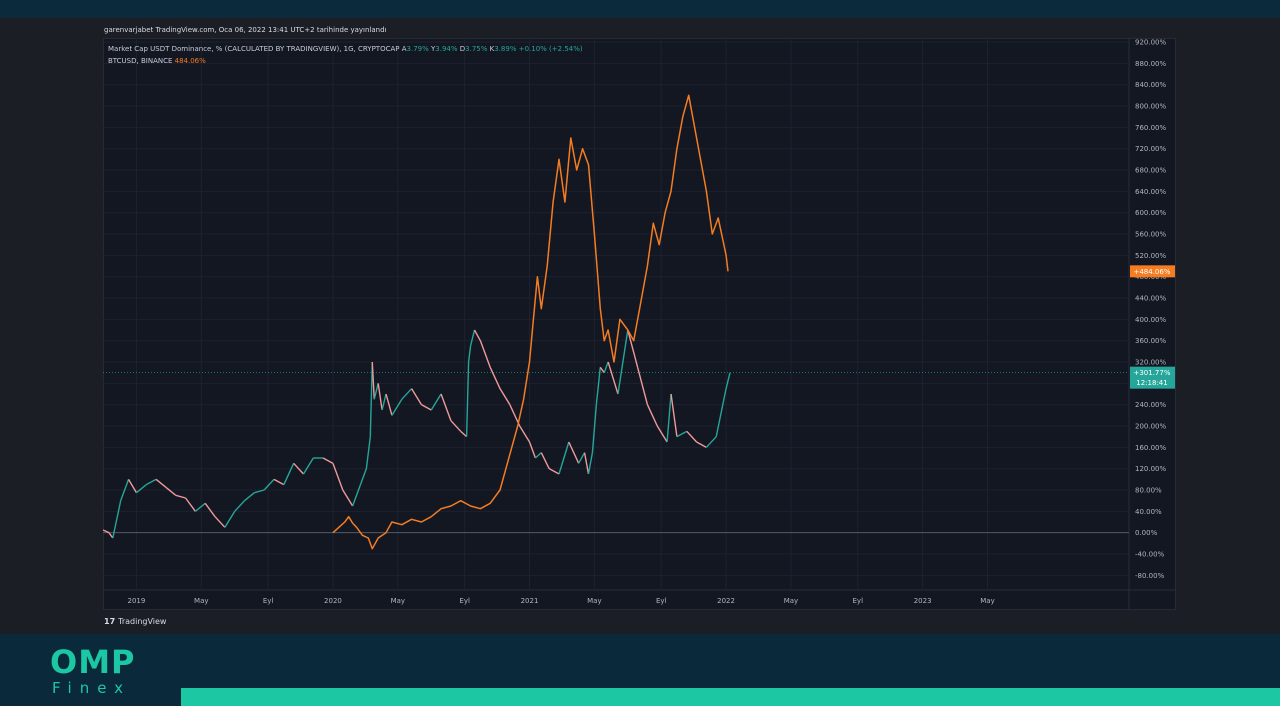 The image size is (1280, 706). Describe the element at coordinates (1150, 85) in the screenshot. I see `y-tick-label: 840.00%` at that location.